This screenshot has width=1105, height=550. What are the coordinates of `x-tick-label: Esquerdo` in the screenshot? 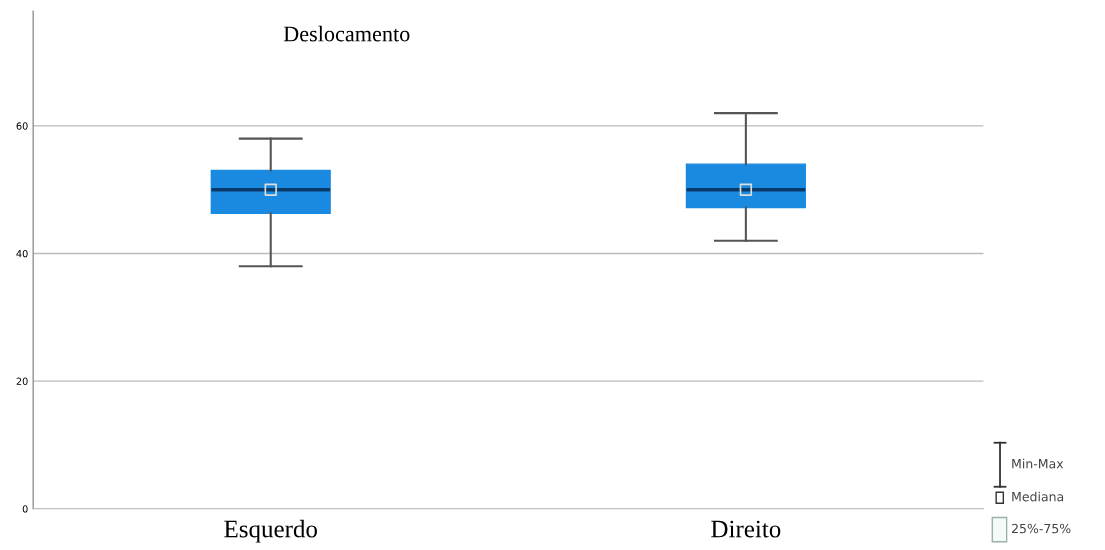 It's located at (270, 531).